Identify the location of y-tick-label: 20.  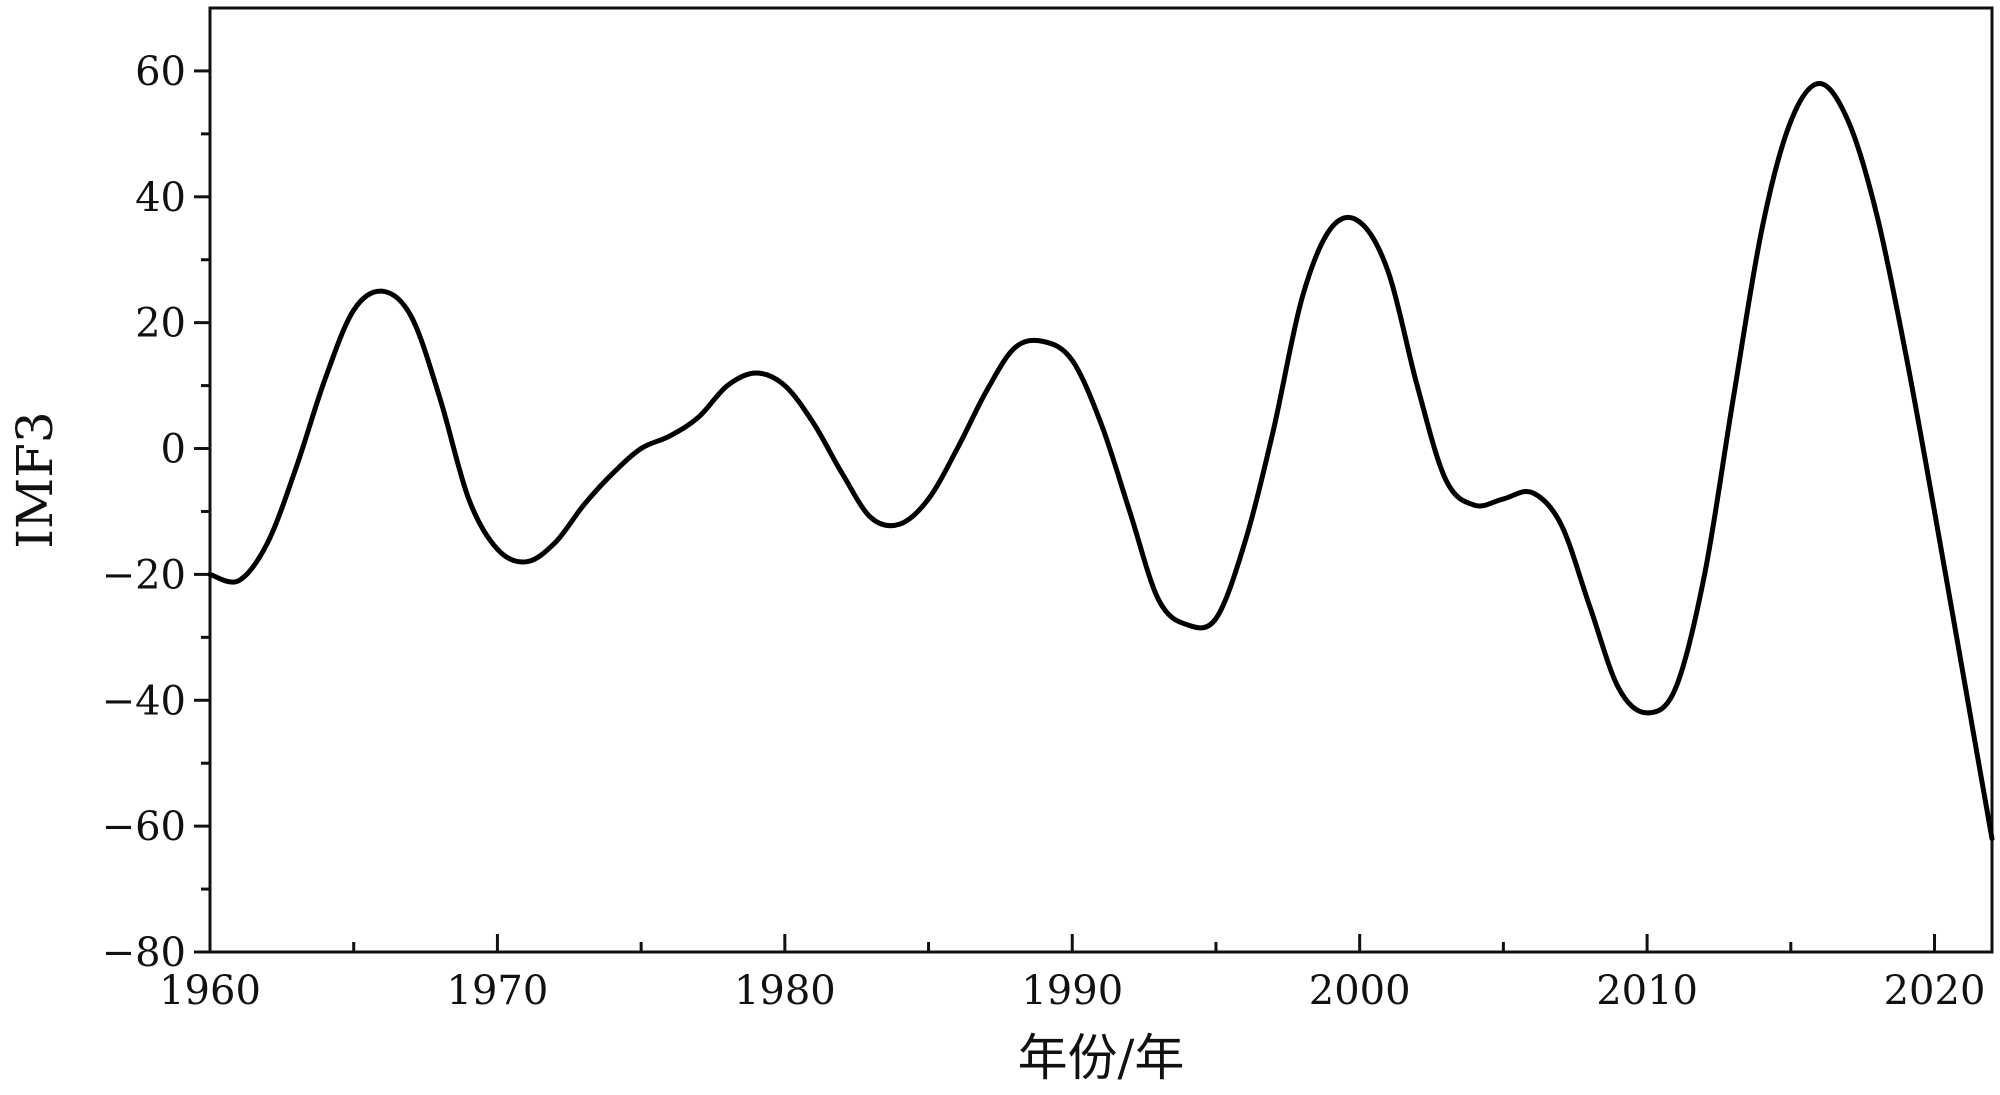
(160, 324).